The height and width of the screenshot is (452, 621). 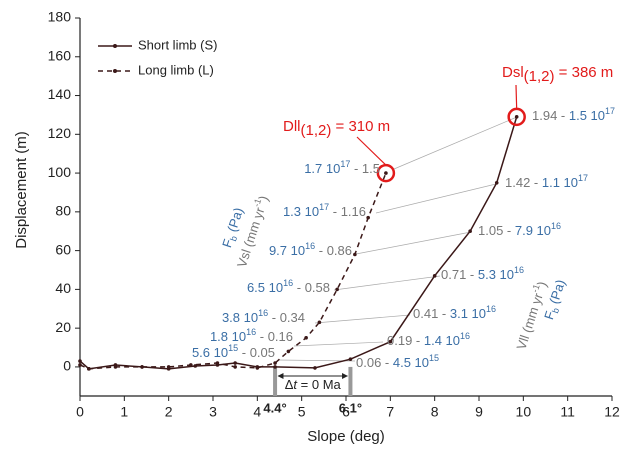 What do you see at coordinates (233, 348) in the screenshot?
I see `long-limb-label-part: 15` at bounding box center [233, 348].